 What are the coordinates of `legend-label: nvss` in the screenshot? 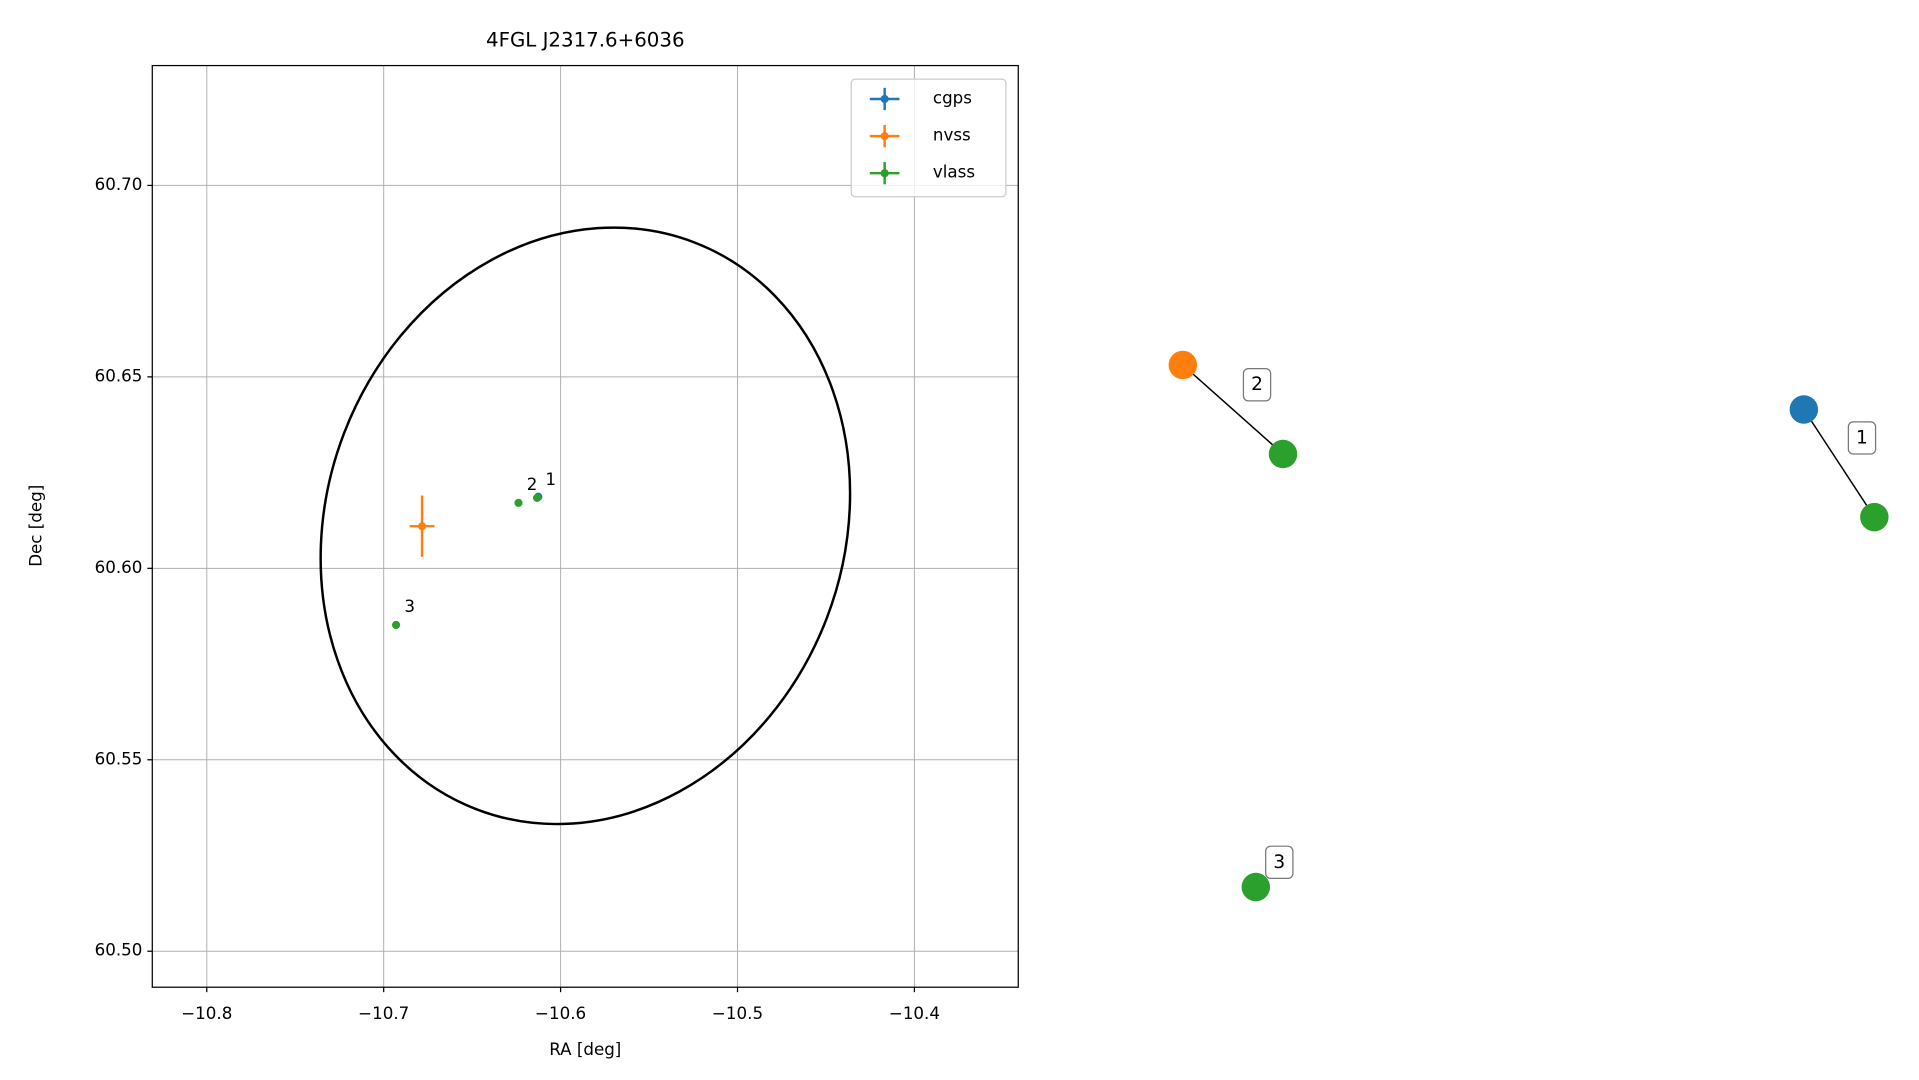 It's located at (952, 135).